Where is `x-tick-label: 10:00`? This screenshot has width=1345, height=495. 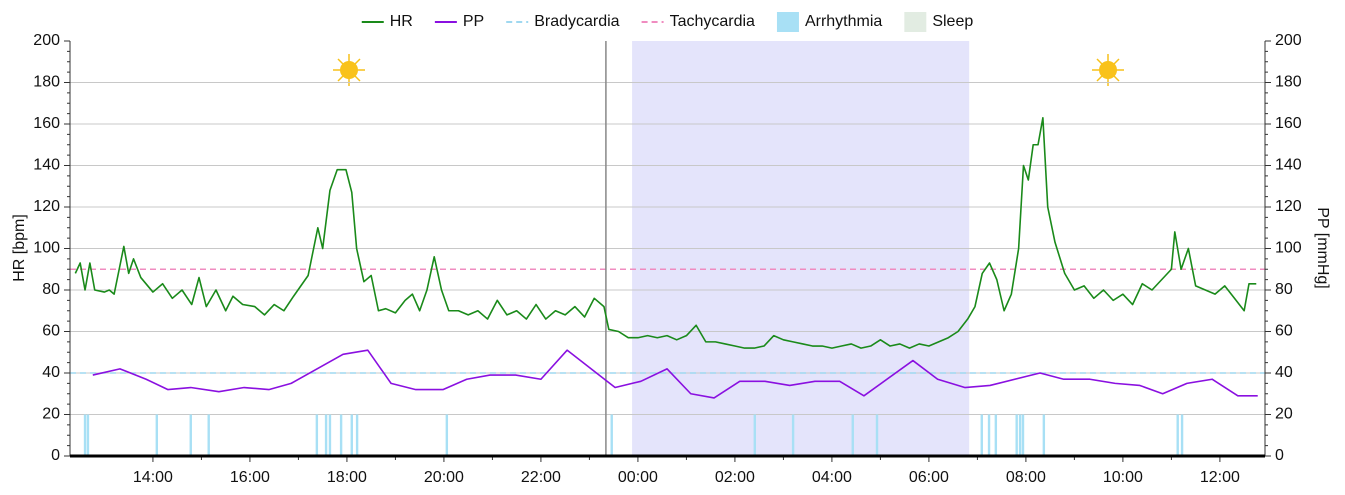
x-tick-label: 10:00 is located at coordinates (1123, 477).